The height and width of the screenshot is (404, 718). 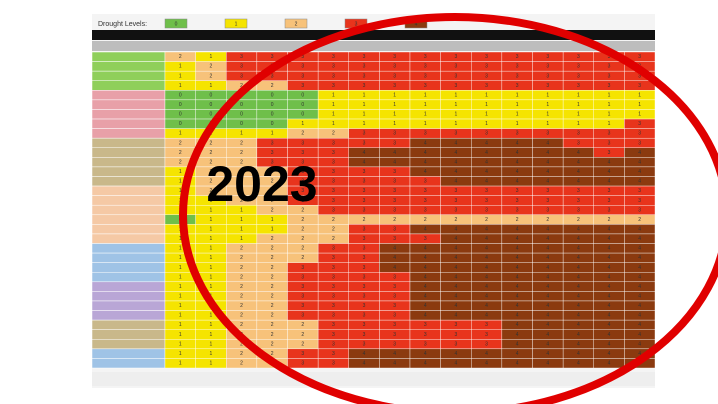 I want to click on header-bar, so click(x=373, y=35).